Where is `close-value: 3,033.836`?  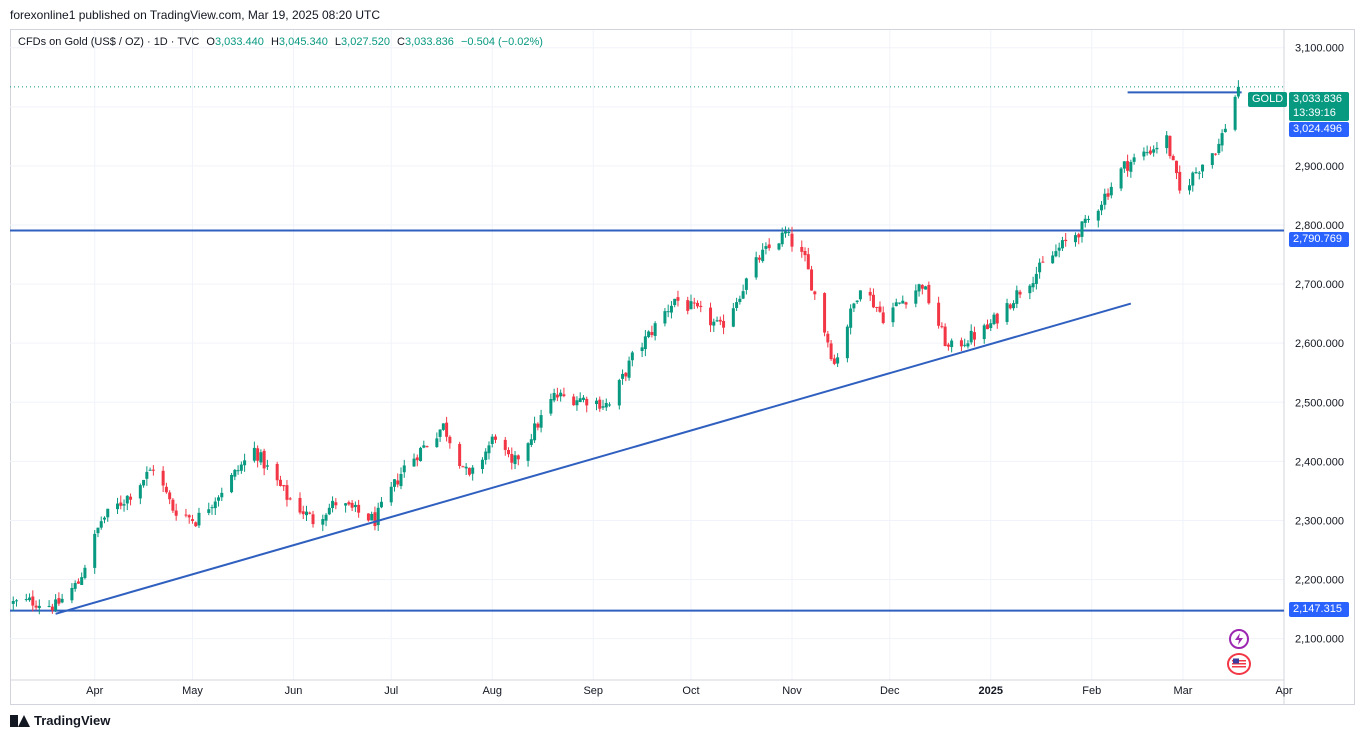
close-value: 3,033.836 is located at coordinates (429, 42).